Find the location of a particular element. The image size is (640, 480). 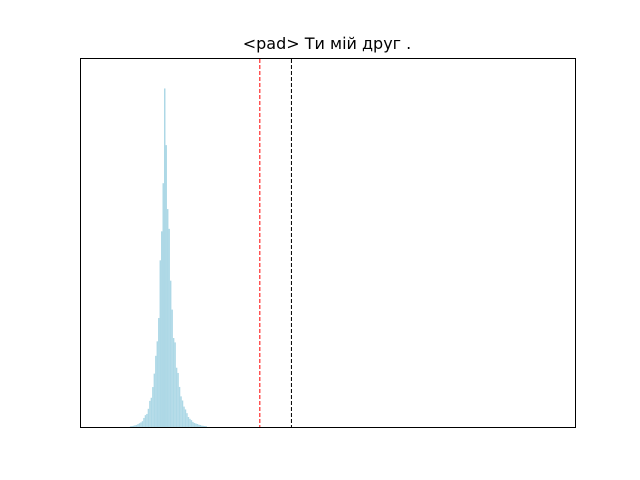

chart-title: <pad> Ти мій друг . is located at coordinates (327, 43).